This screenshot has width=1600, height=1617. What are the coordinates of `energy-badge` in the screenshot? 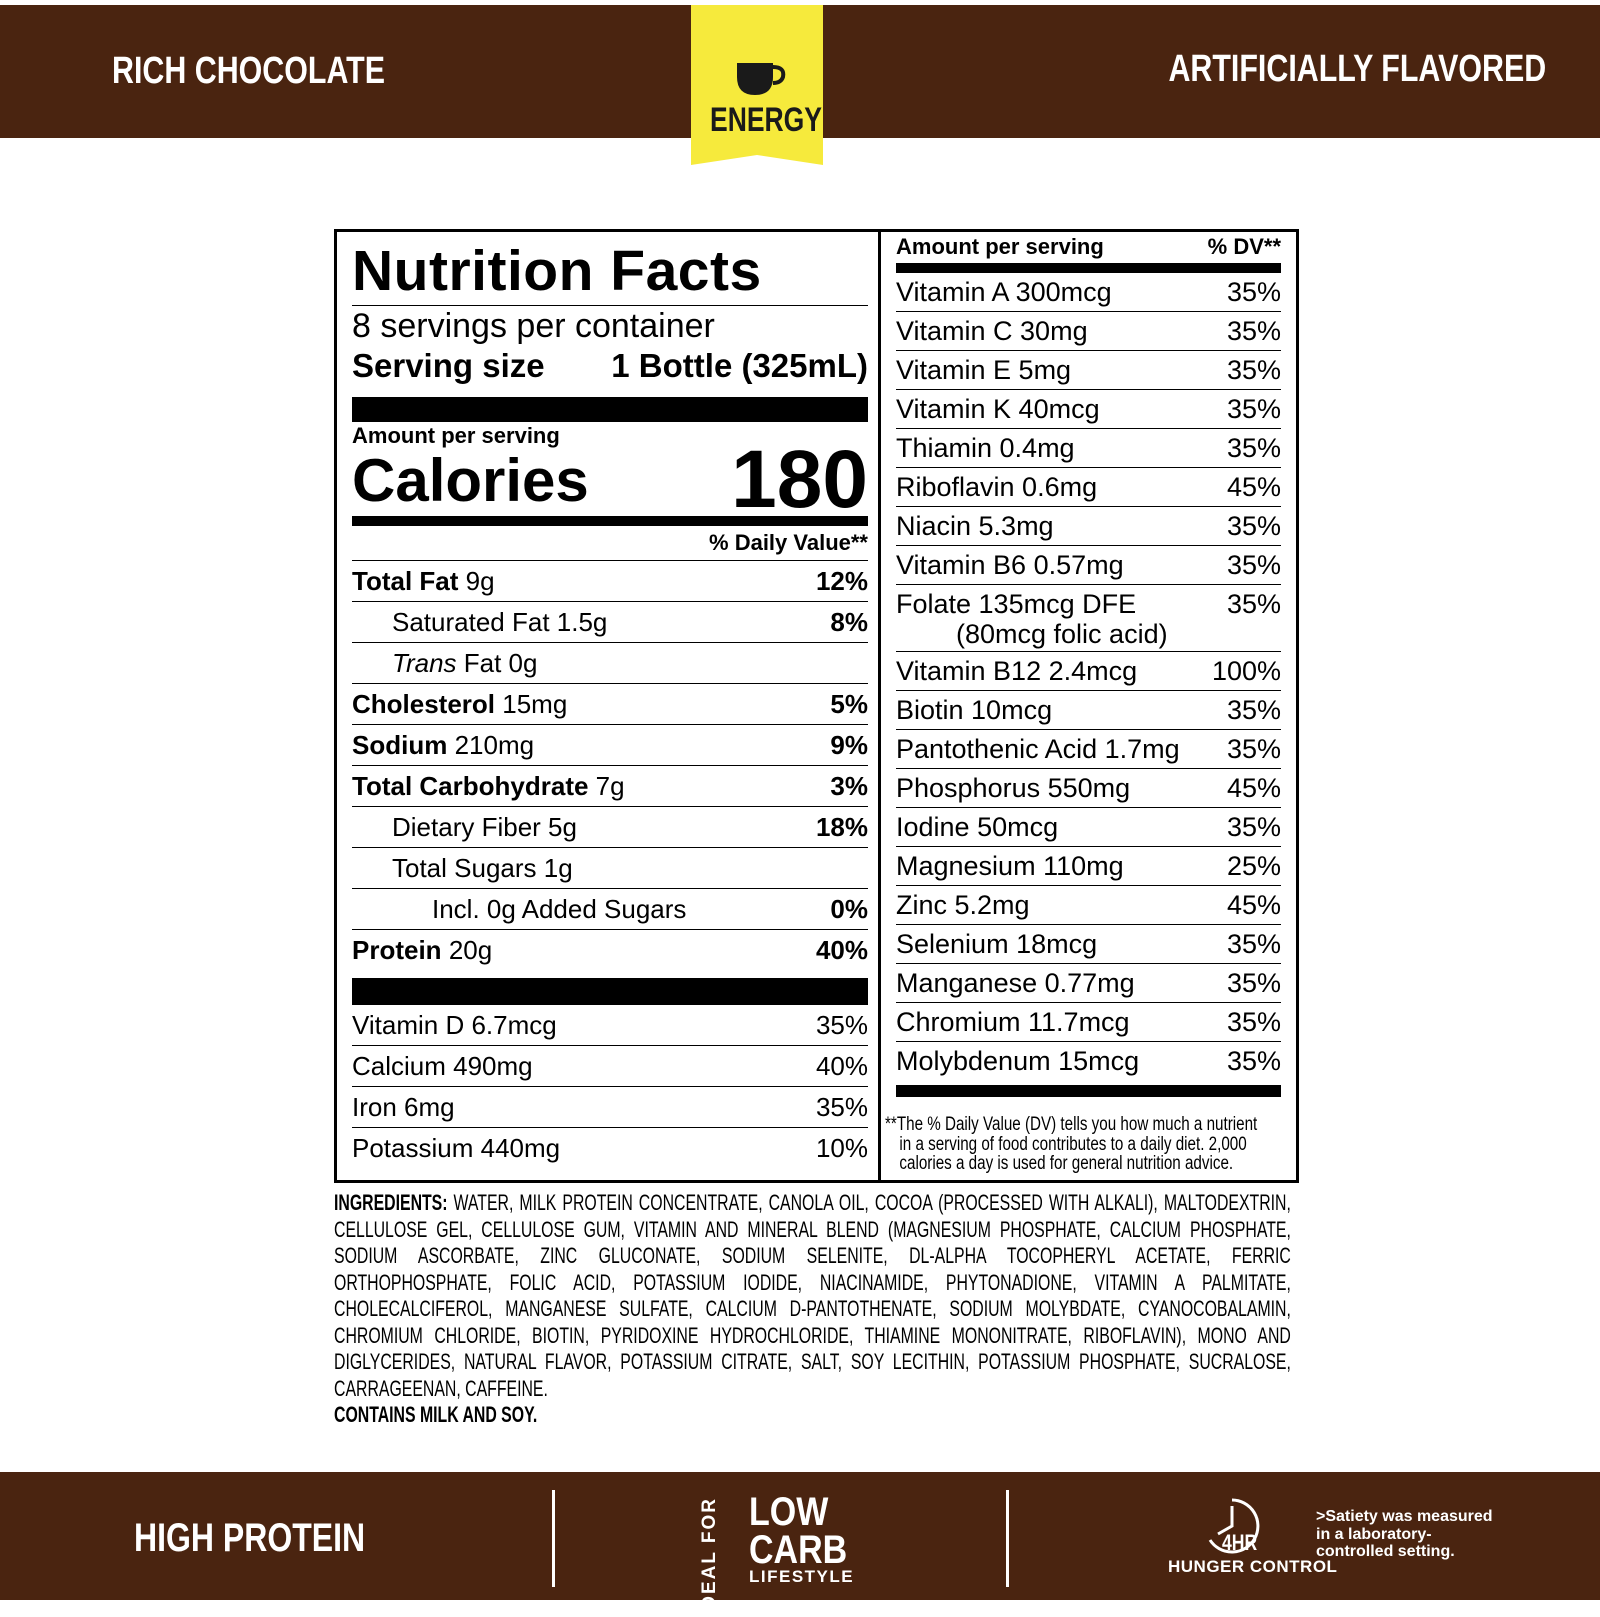 It's located at (757, 85).